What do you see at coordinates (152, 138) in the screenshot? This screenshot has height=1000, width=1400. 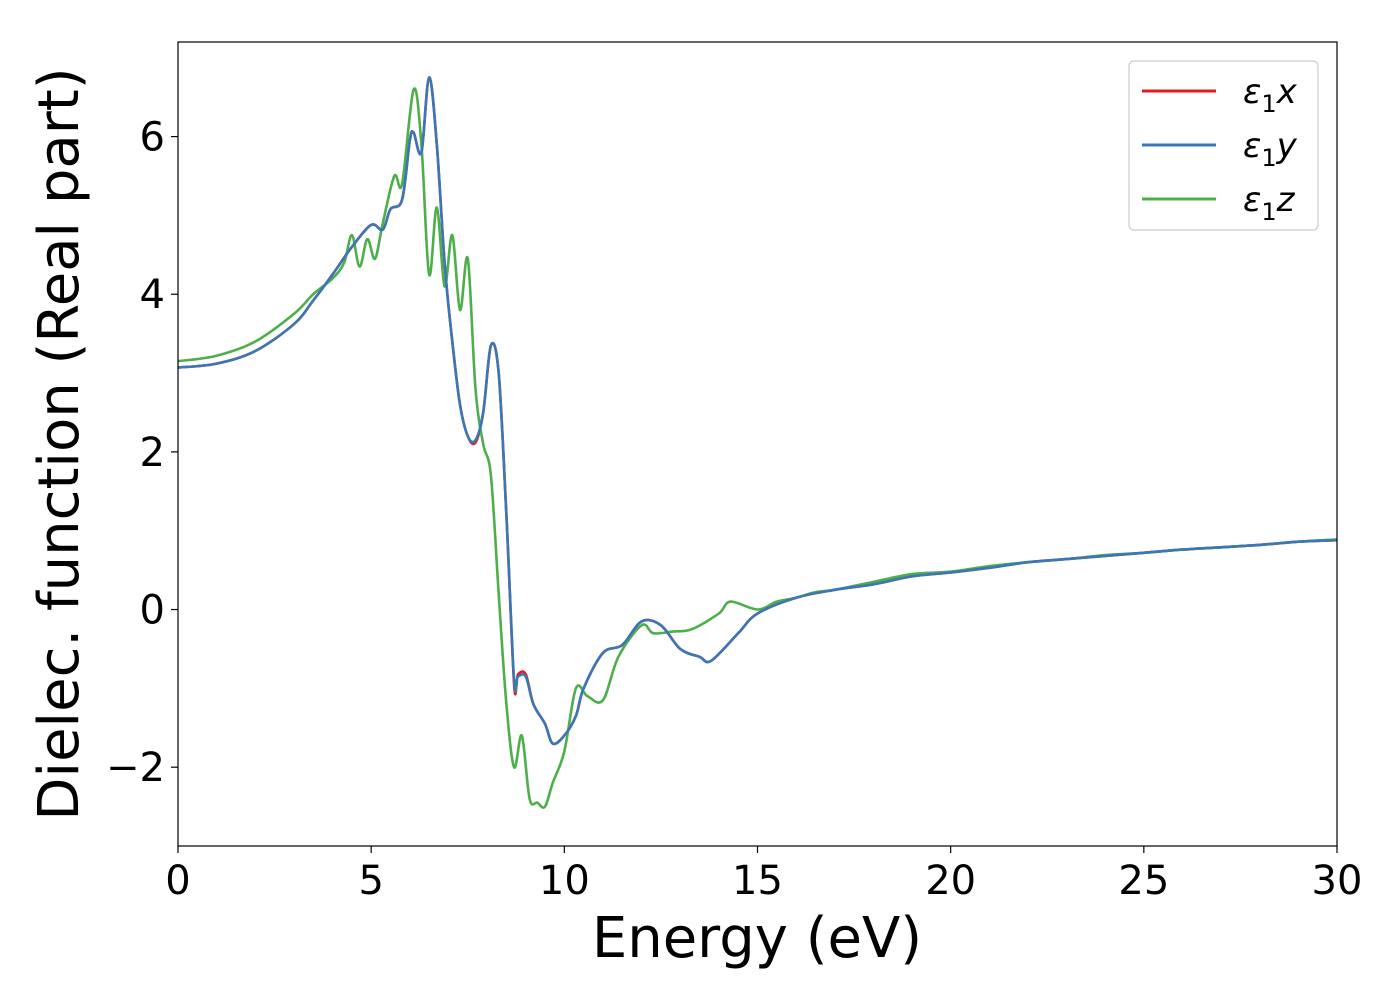 I see `y-tick-label: 6` at bounding box center [152, 138].